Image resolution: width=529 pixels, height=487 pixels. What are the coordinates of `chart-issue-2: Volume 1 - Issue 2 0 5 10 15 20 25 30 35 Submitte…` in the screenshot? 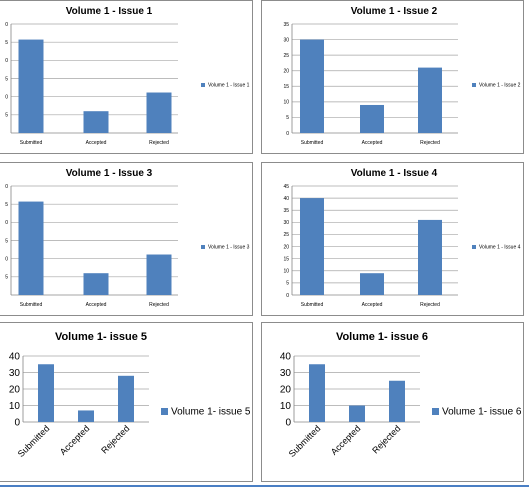 It's located at (402, 76).